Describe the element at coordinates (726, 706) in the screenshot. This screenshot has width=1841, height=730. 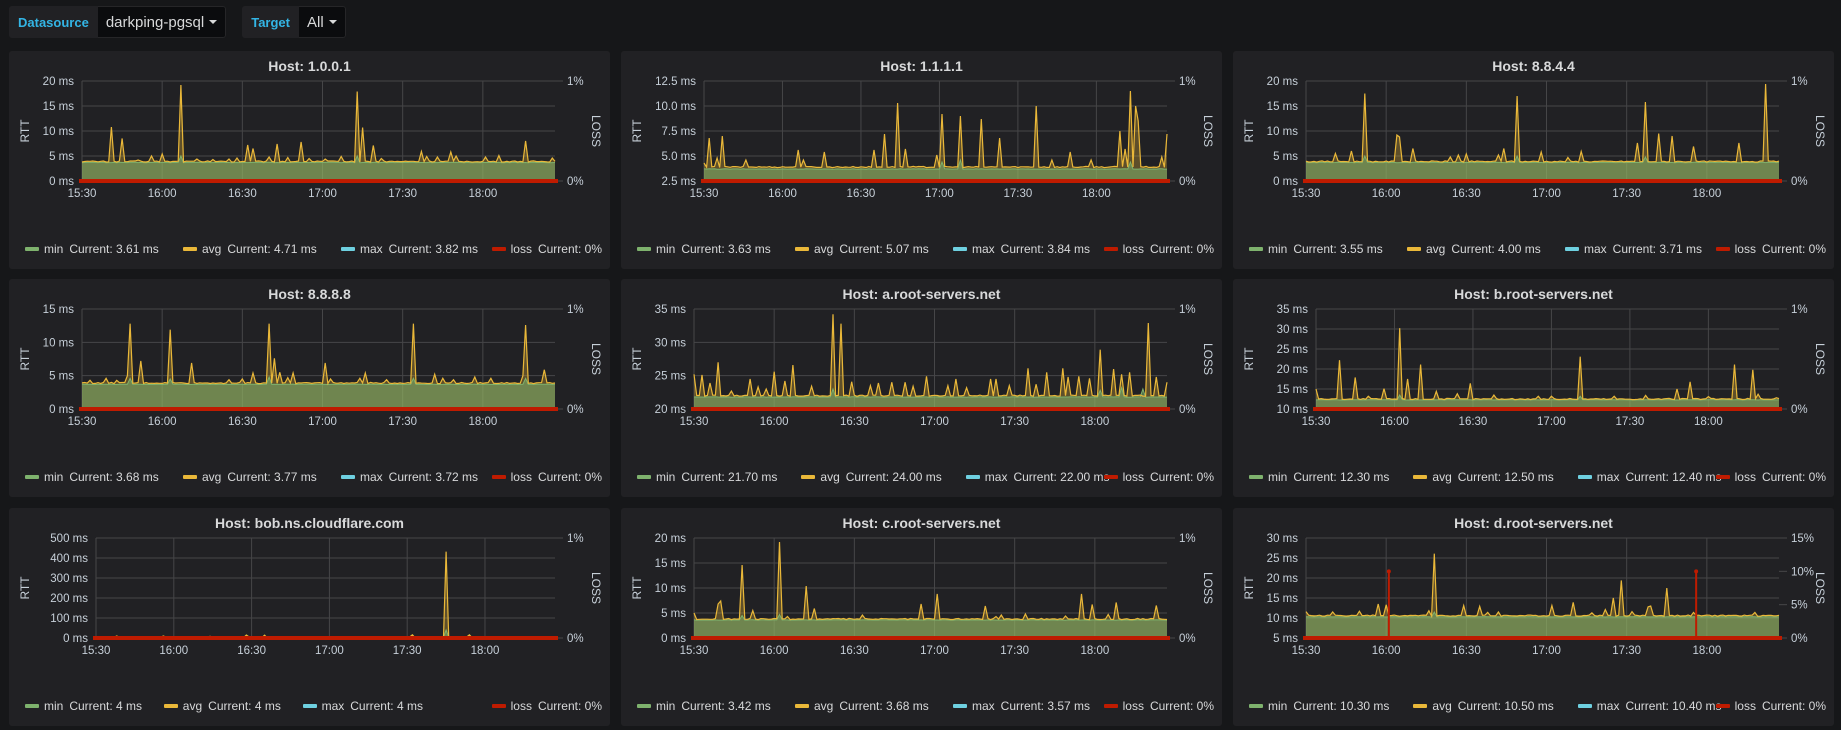
I see `legend-current-value: Current: 3.42 ms` at that location.